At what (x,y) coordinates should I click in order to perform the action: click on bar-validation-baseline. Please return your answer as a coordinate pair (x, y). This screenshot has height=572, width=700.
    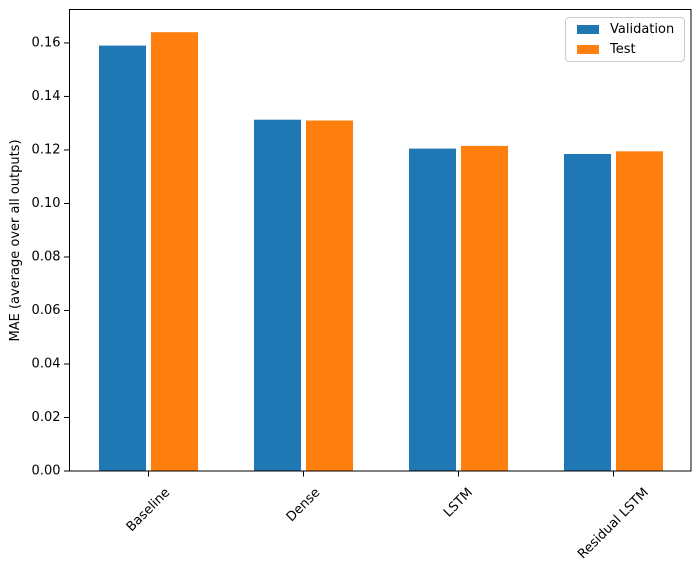
    Looking at the image, I should click on (122, 258).